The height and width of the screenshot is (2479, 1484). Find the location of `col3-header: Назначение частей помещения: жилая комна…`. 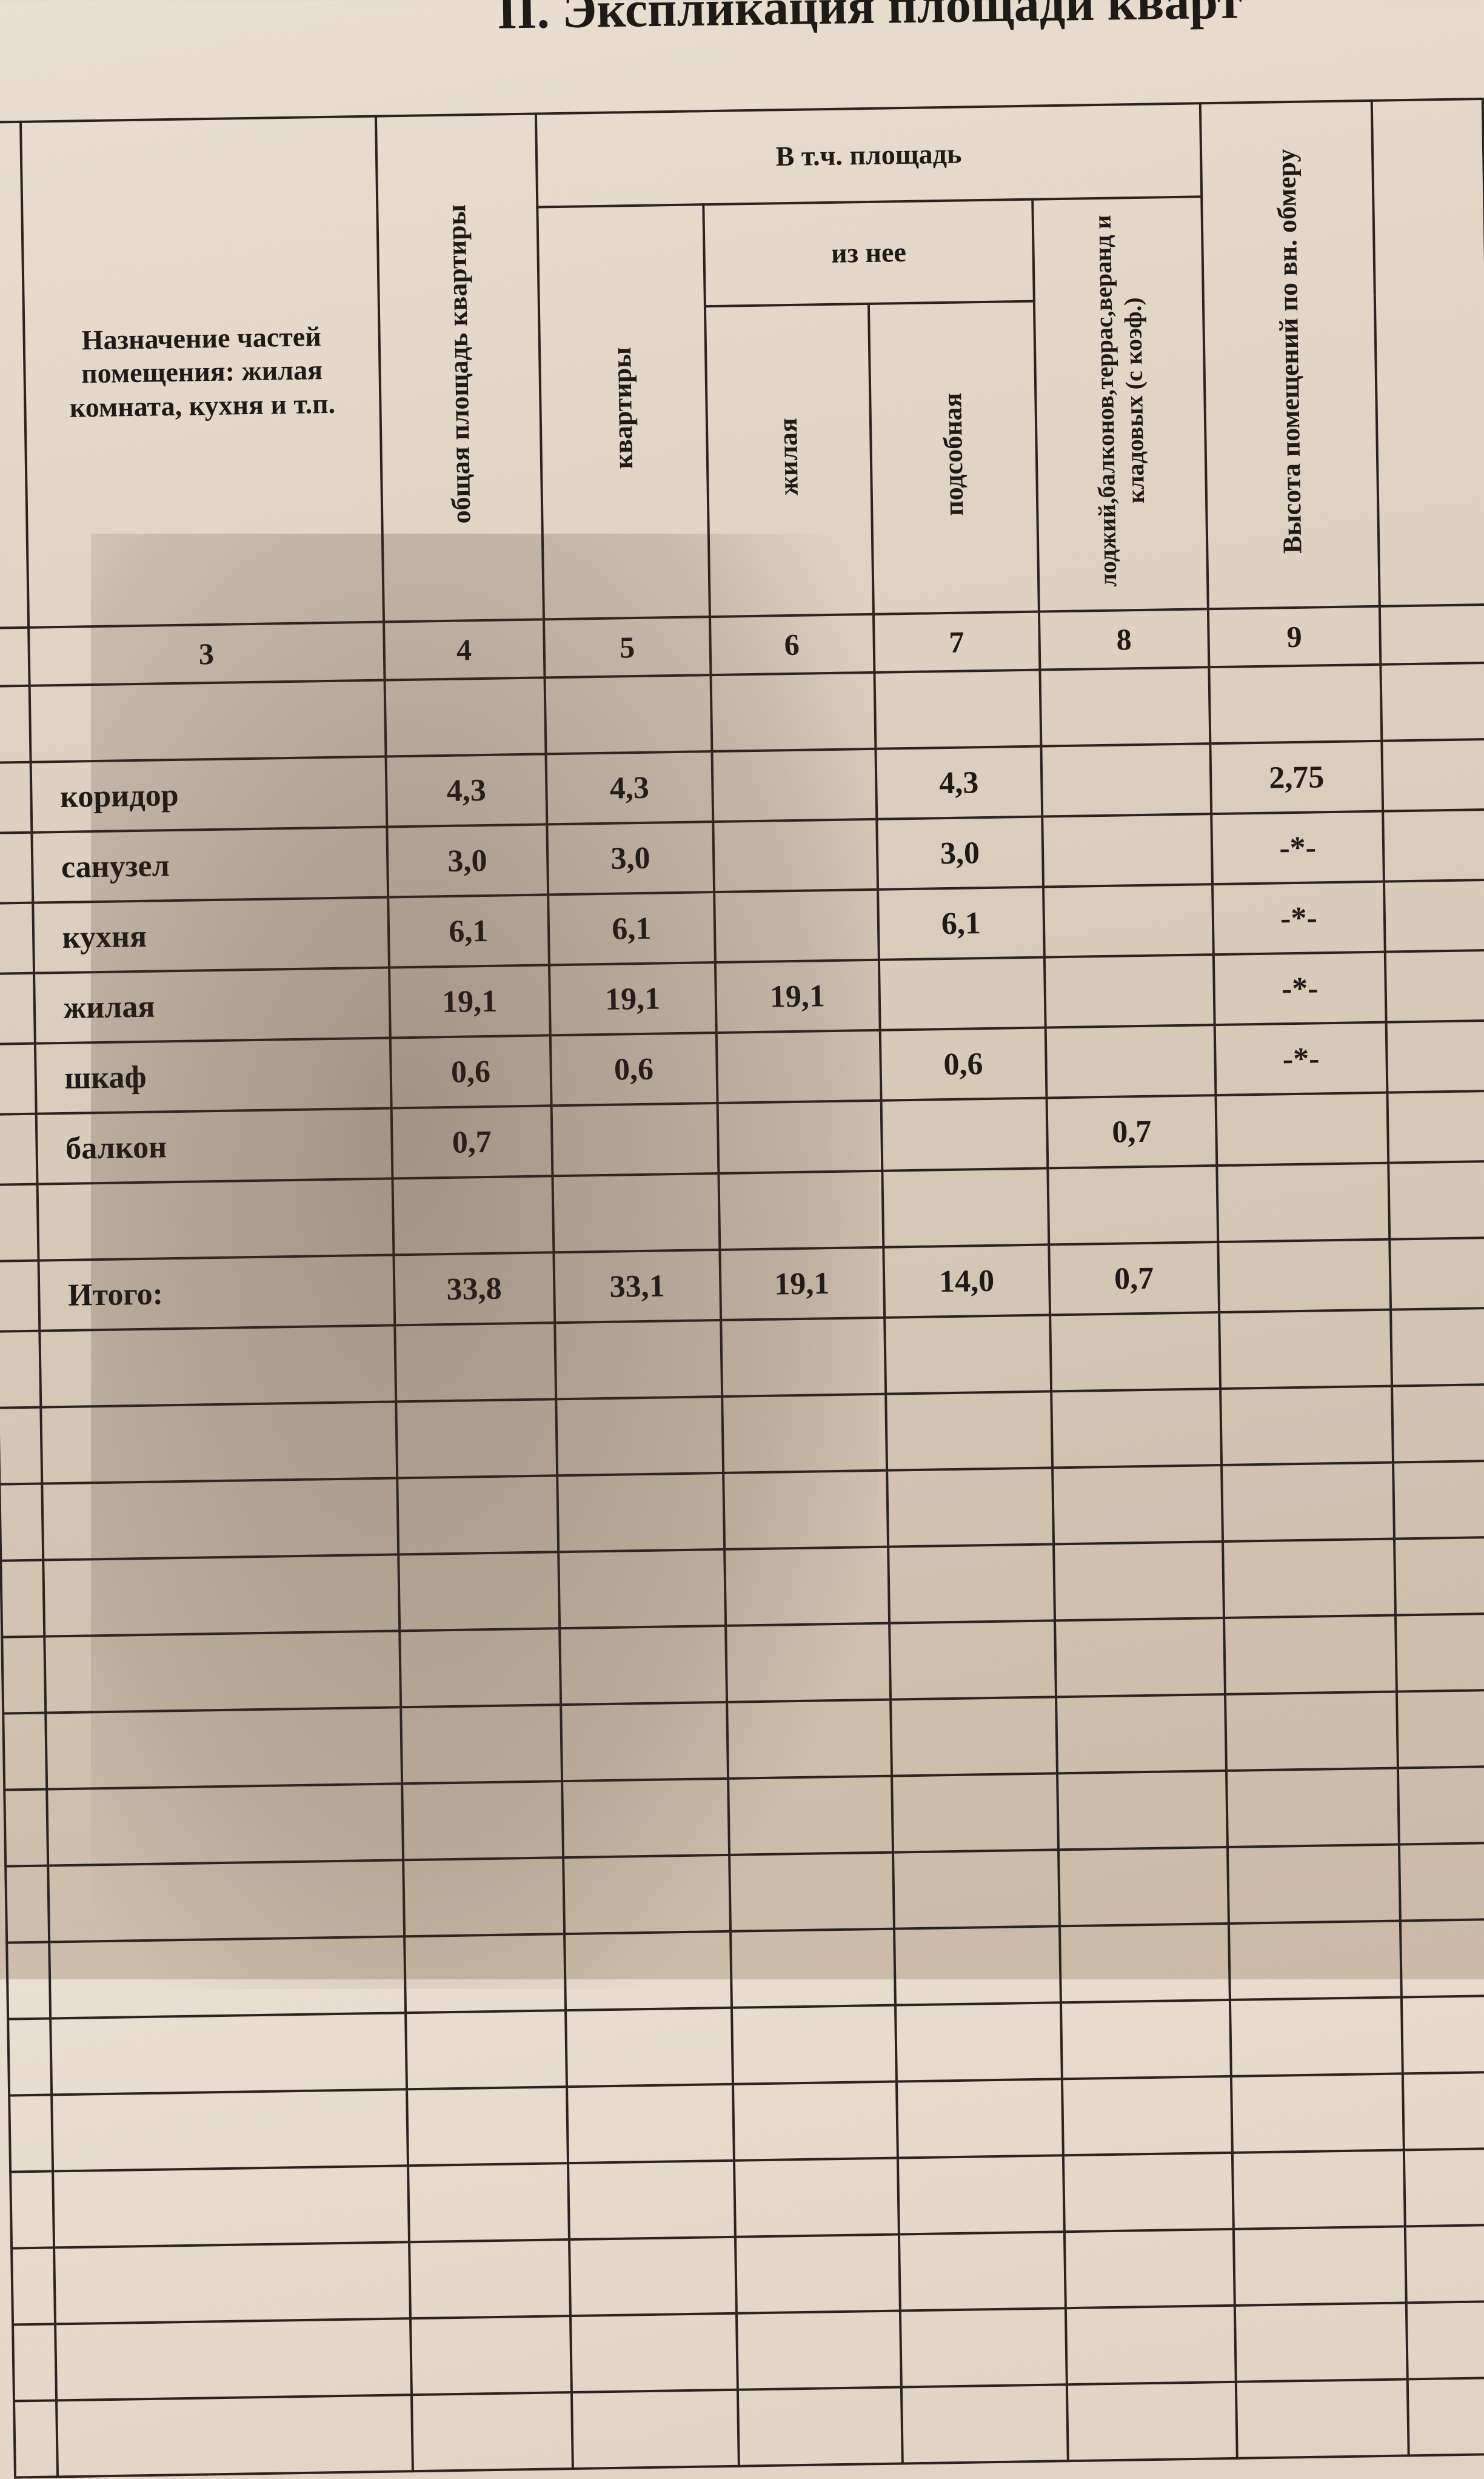

col3-header: Назначение частей помещения: жилая комна… is located at coordinates (202, 372).